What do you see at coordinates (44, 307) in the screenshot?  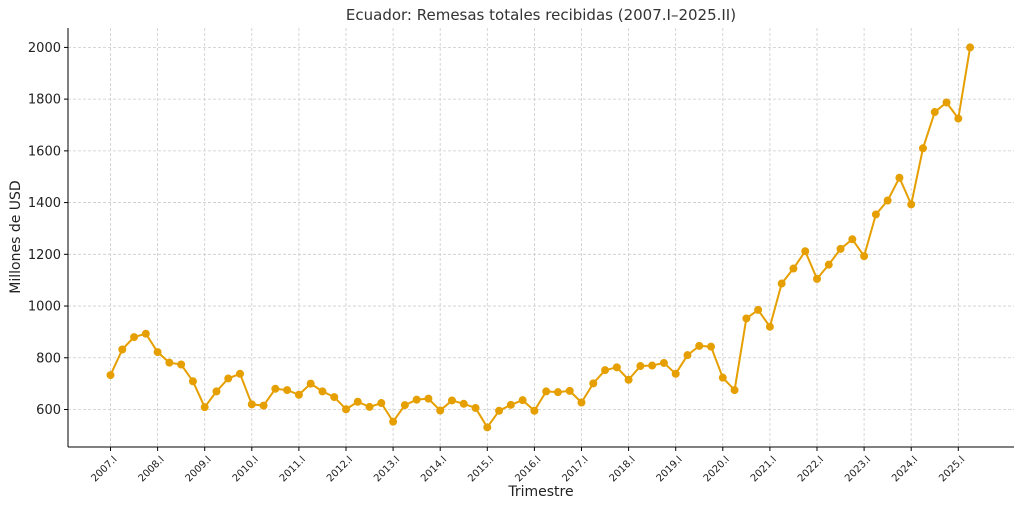 I see `y-tick-label: 1000` at bounding box center [44, 307].